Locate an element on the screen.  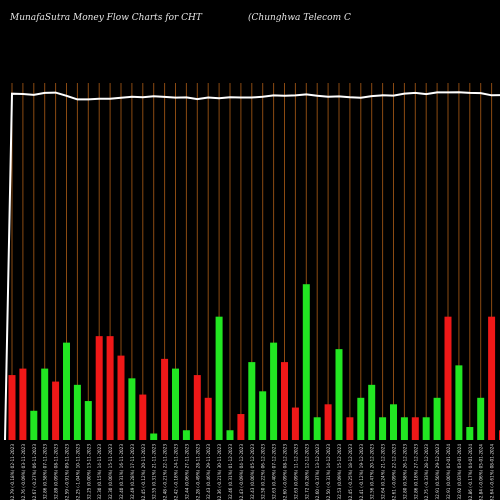
x-tick-label: 32.28 (-0.49%) 28-11-2023 is located at coordinates (197, 472).